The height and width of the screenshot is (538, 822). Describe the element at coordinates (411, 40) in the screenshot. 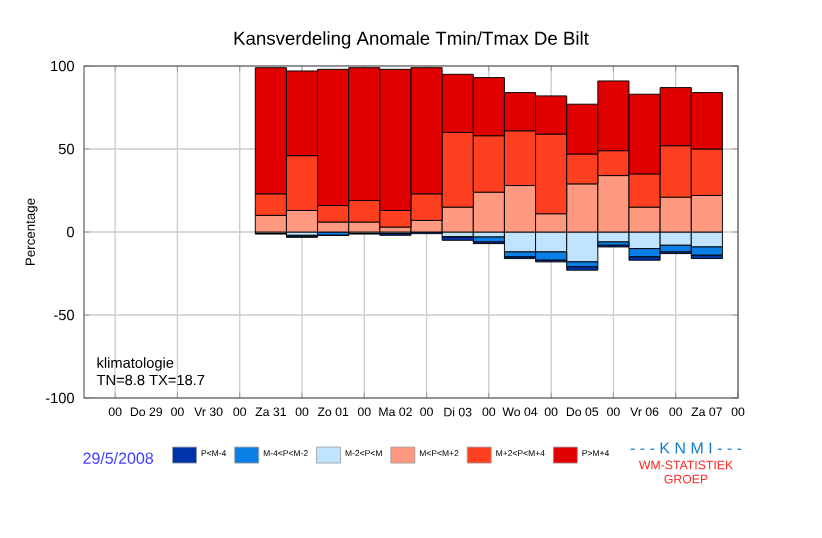

I see `chart-title: Kansverdeling Anomale Tmin/Tmax De Bilt` at that location.